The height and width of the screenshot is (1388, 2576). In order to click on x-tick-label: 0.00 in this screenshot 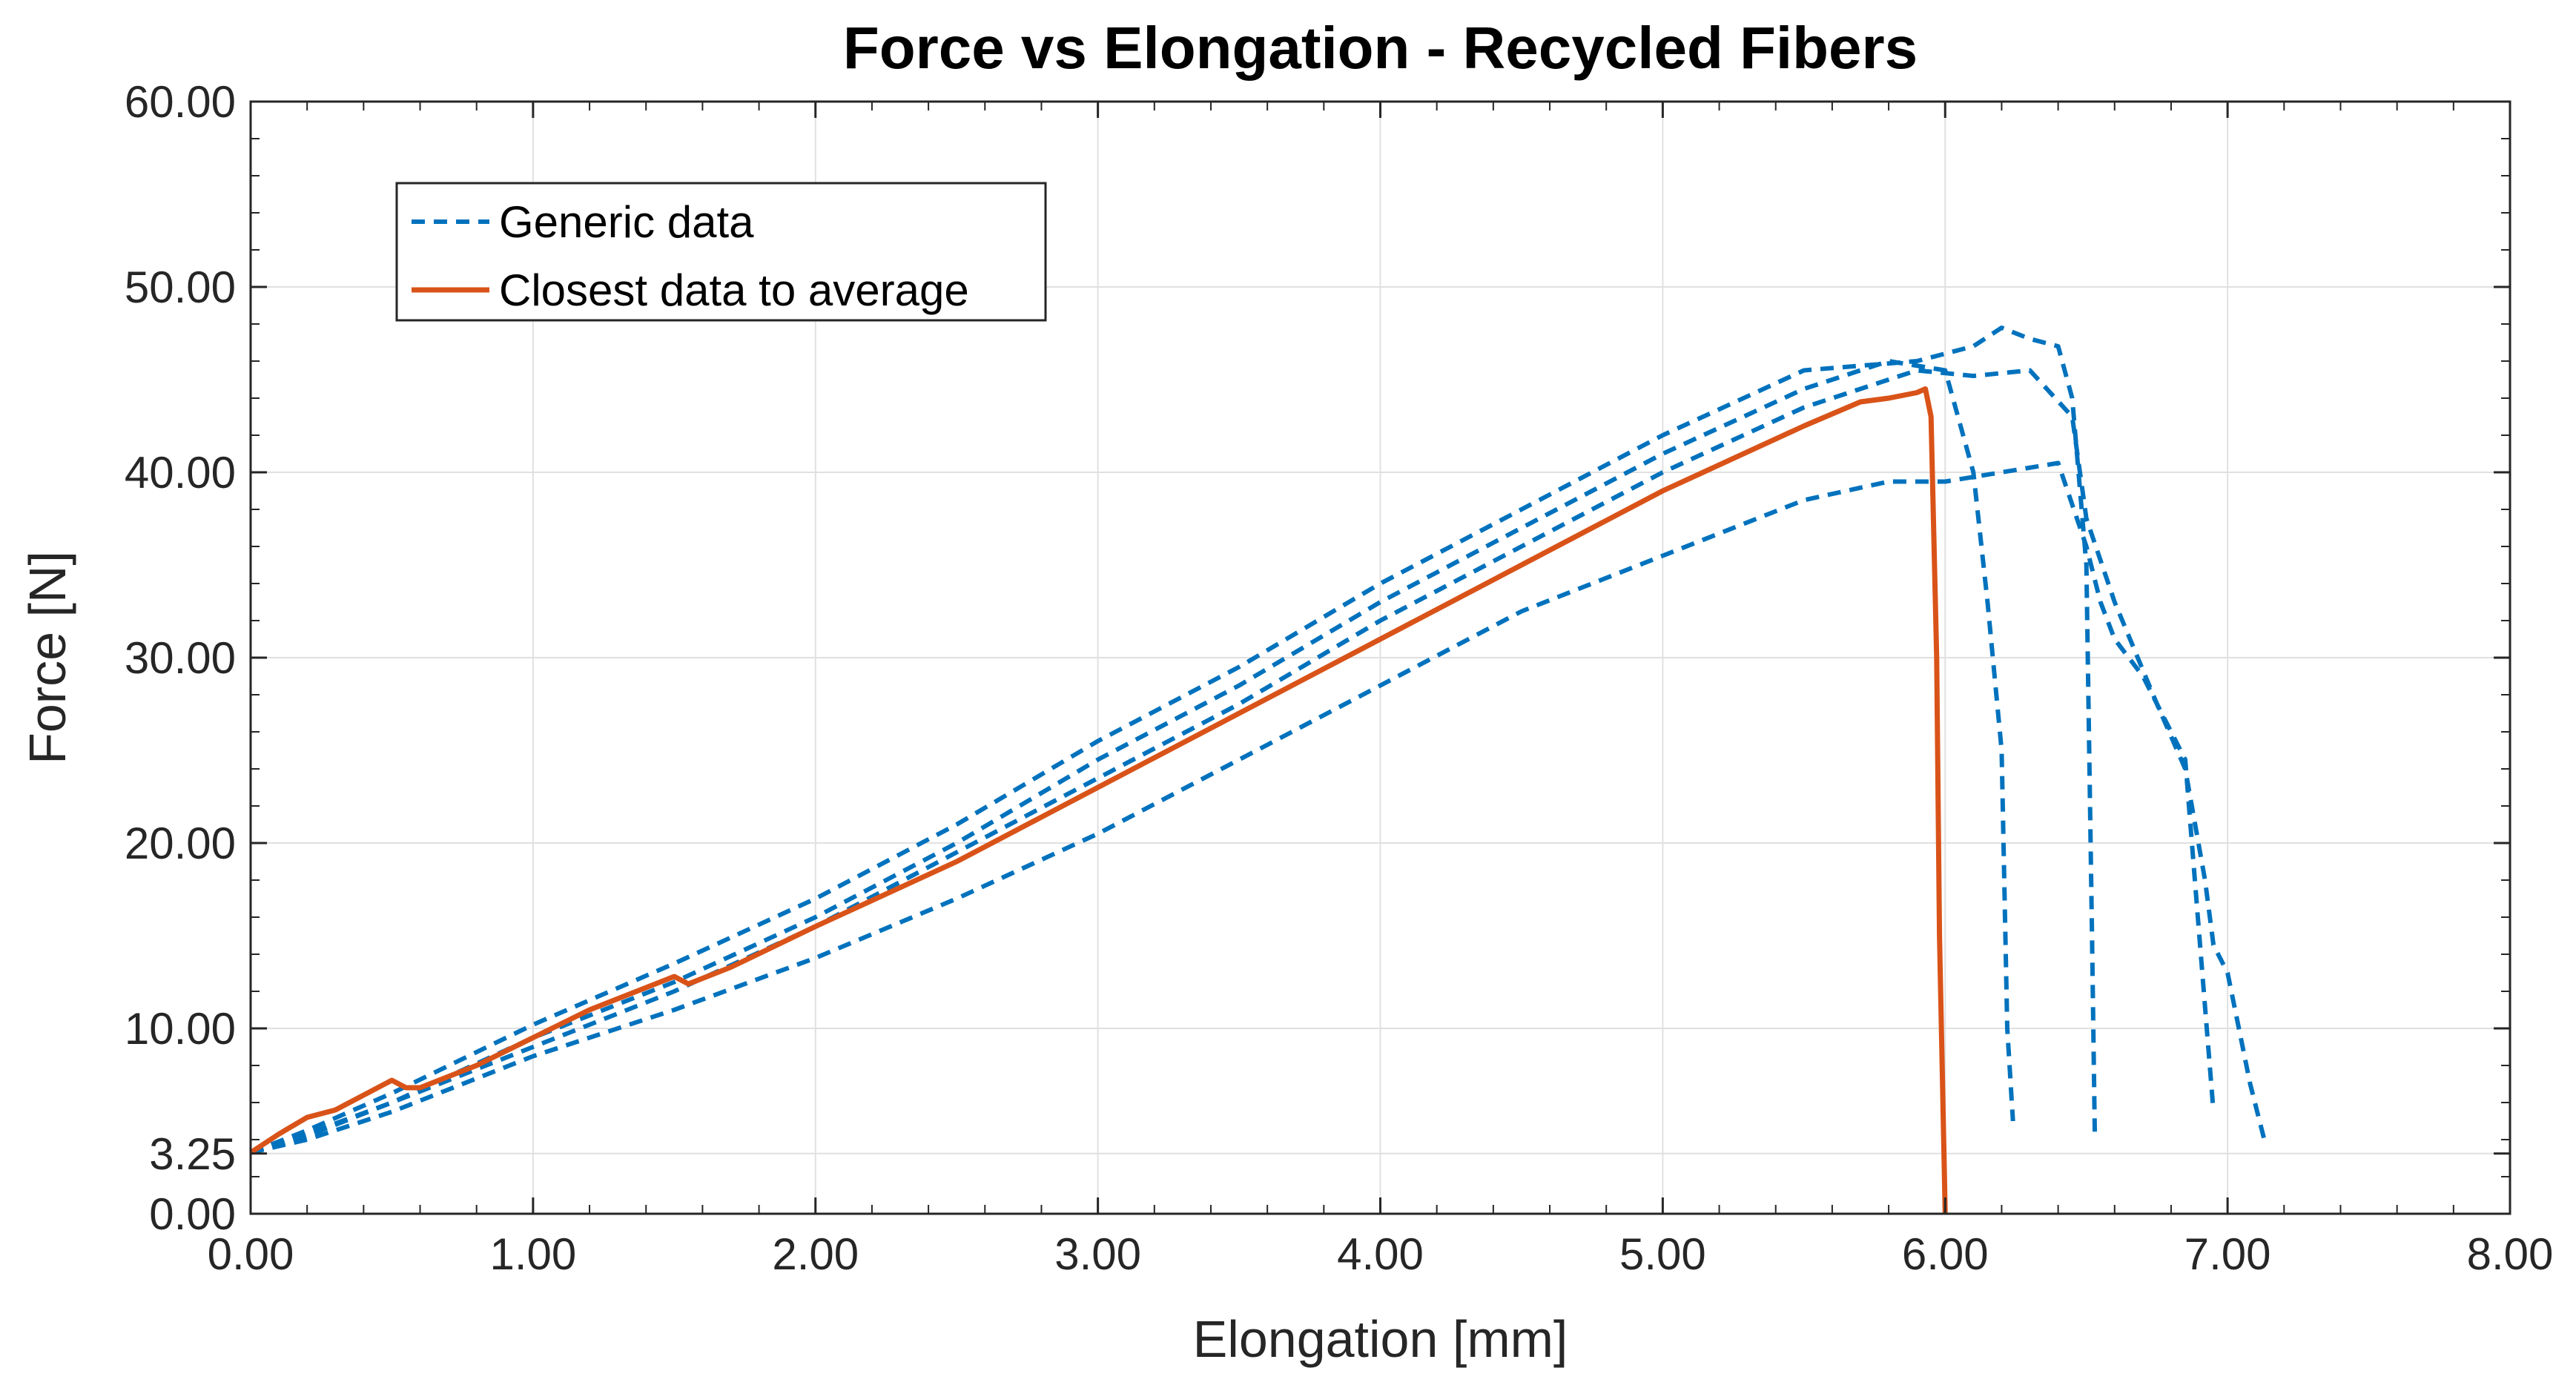, I will do `click(251, 1254)`.